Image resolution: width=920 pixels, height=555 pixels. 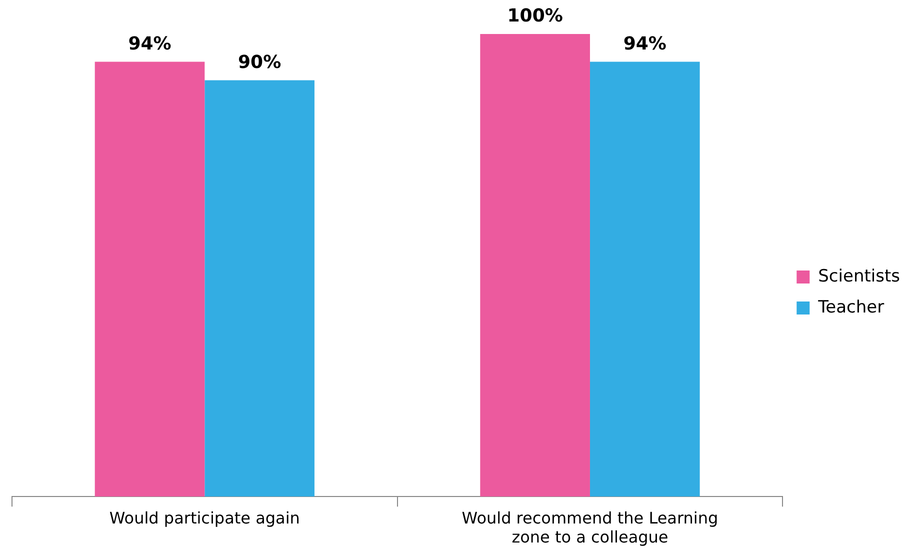 What do you see at coordinates (260, 62) in the screenshot?
I see `data-label: 90%` at bounding box center [260, 62].